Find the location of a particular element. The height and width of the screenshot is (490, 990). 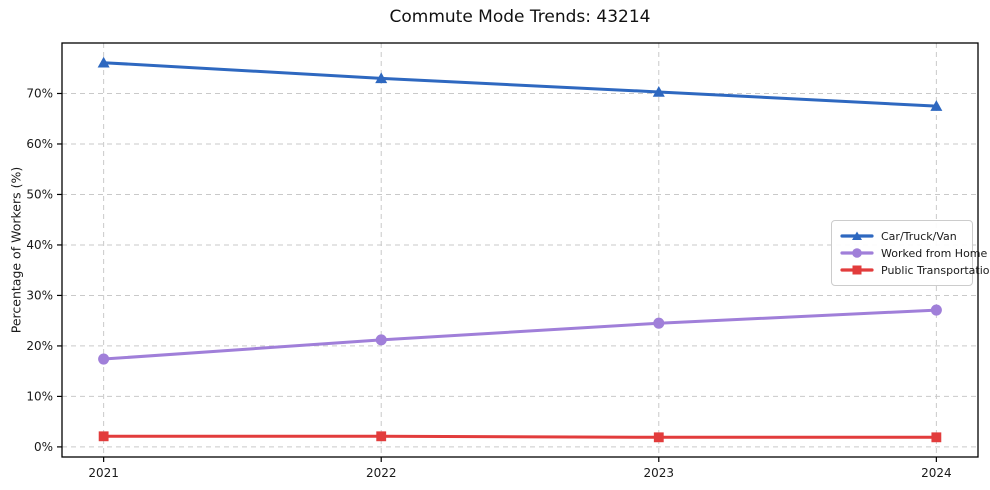

y-tick-label: 50% is located at coordinates (39, 194).